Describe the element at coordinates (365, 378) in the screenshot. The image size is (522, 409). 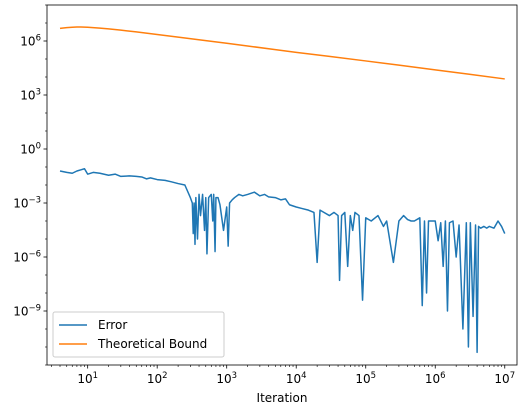
I see `x-tick-label: 105` at that location.